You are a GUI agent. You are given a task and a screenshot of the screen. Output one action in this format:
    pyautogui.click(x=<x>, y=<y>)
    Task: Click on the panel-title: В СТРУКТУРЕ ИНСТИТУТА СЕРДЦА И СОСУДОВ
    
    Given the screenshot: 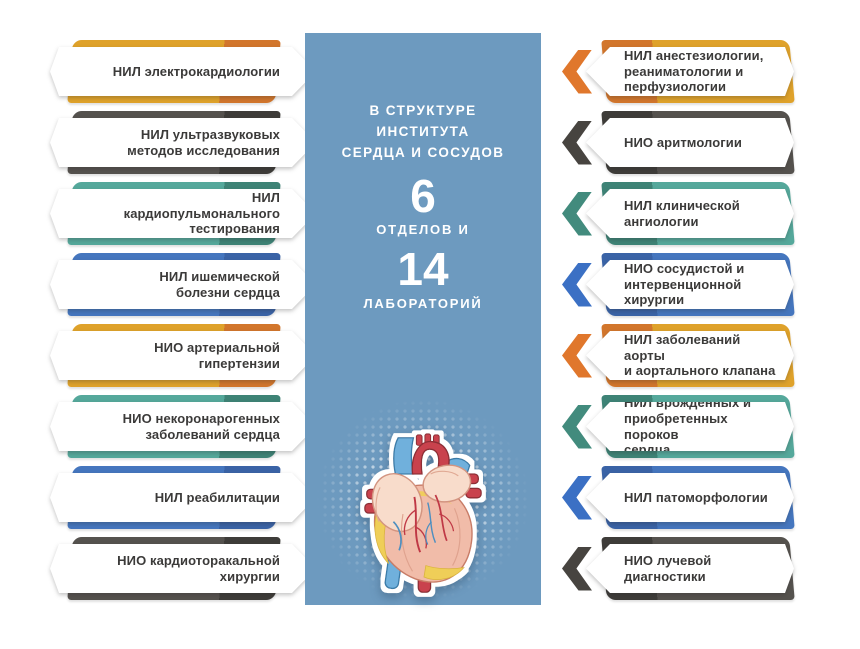 What is the action you would take?
    pyautogui.click(x=423, y=131)
    